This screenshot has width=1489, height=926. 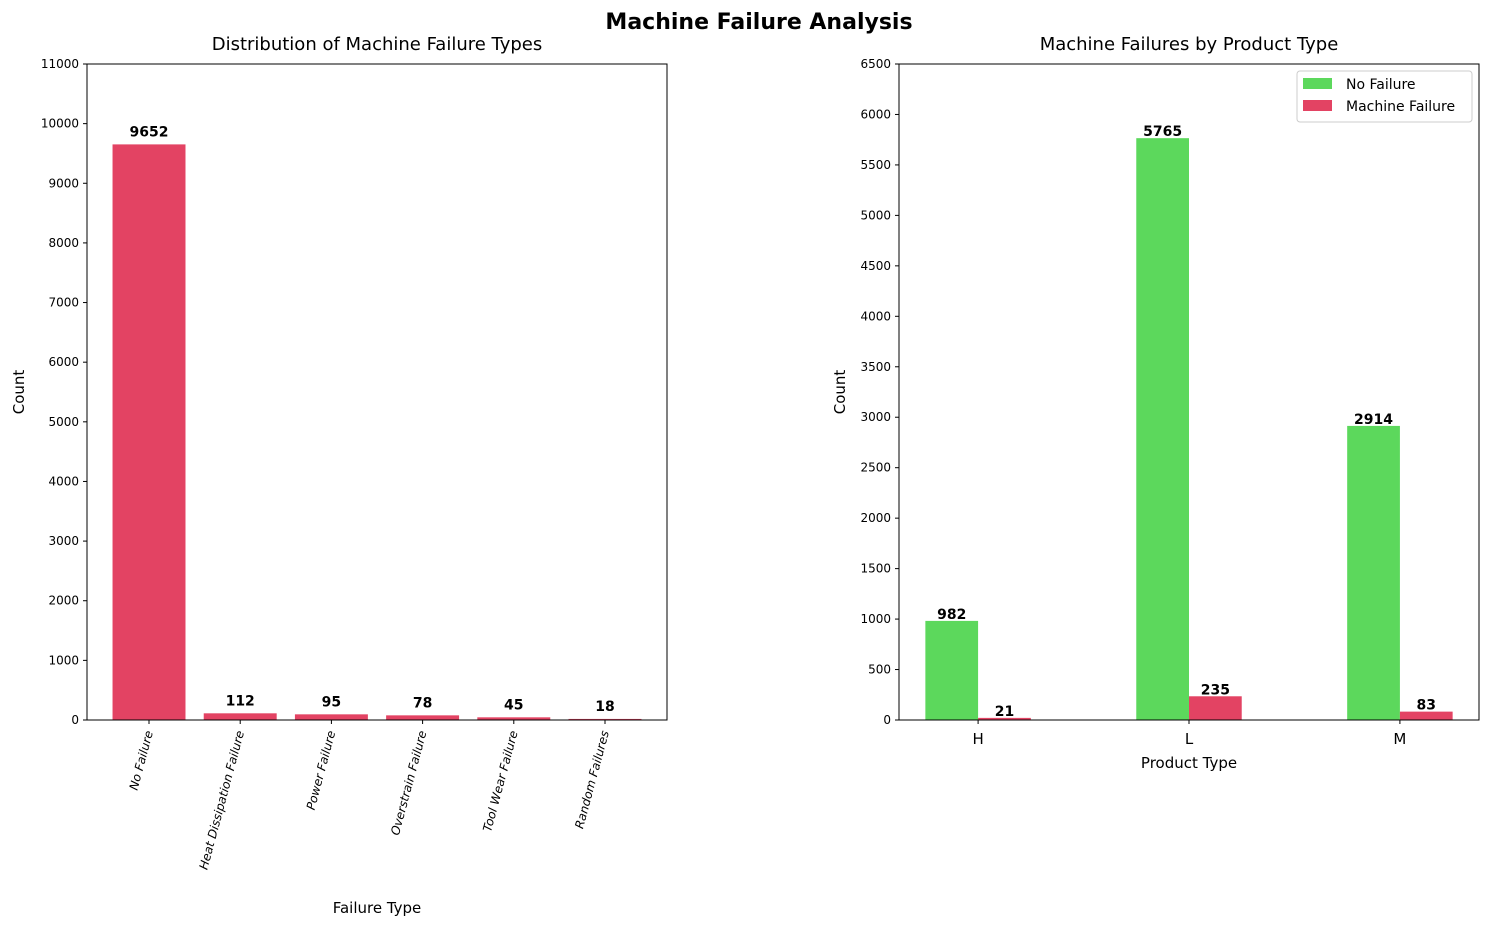 I want to click on legend-label-machine-failure: Machine Failure, so click(x=1400, y=107).